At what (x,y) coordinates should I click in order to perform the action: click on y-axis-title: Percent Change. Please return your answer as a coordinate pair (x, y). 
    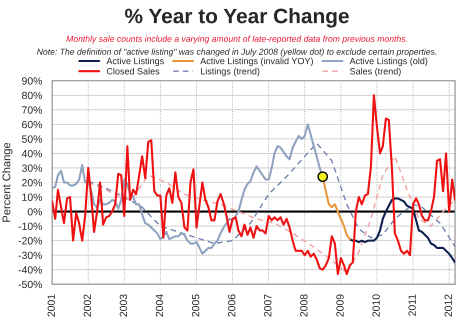
    Looking at the image, I should click on (7, 182).